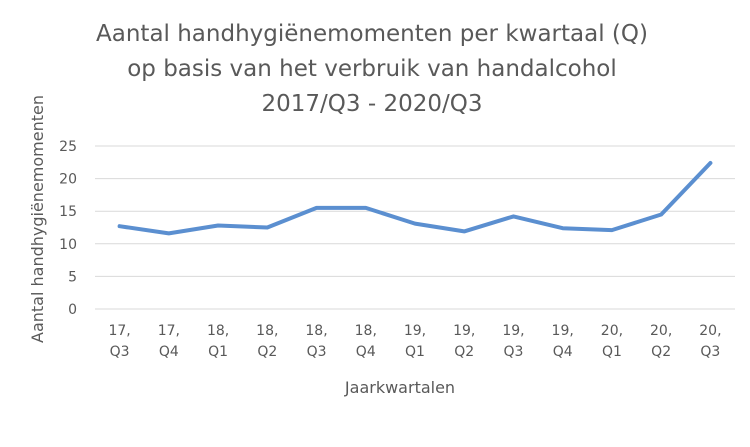  I want to click on y-tick-label: 0, so click(72, 310).